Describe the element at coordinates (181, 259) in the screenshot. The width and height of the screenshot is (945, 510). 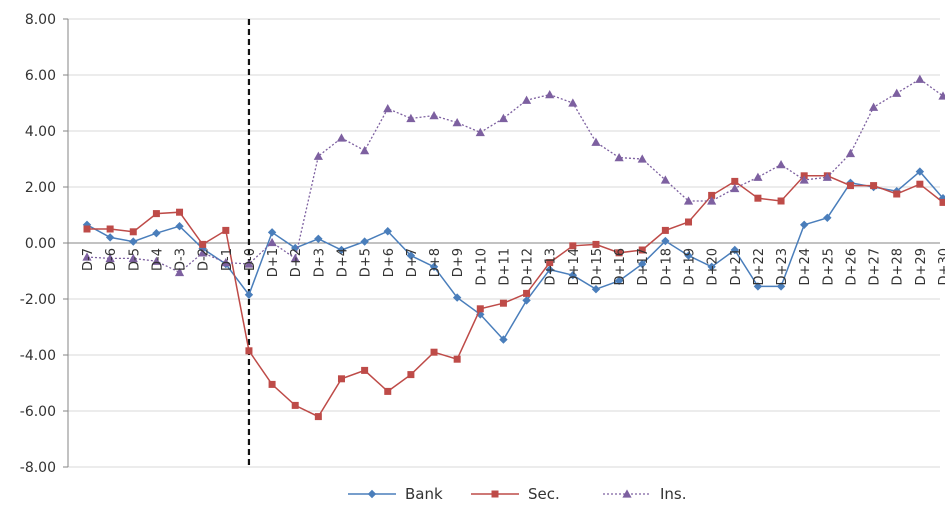
I see `x-tick-label: D-3` at that location.